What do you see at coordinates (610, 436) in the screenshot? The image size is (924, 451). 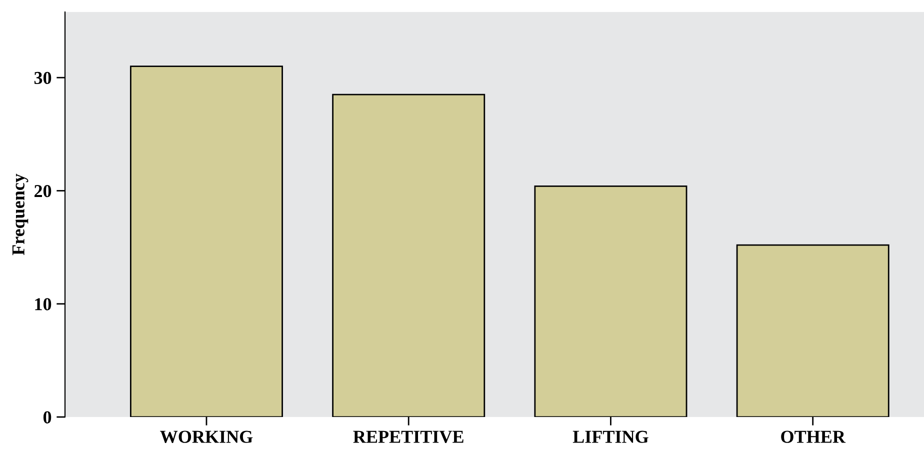 I see `x-tick-label: LIFTING` at bounding box center [610, 436].